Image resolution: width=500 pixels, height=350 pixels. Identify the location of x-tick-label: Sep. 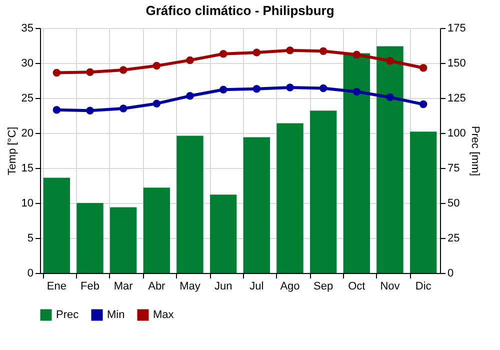
(324, 286).